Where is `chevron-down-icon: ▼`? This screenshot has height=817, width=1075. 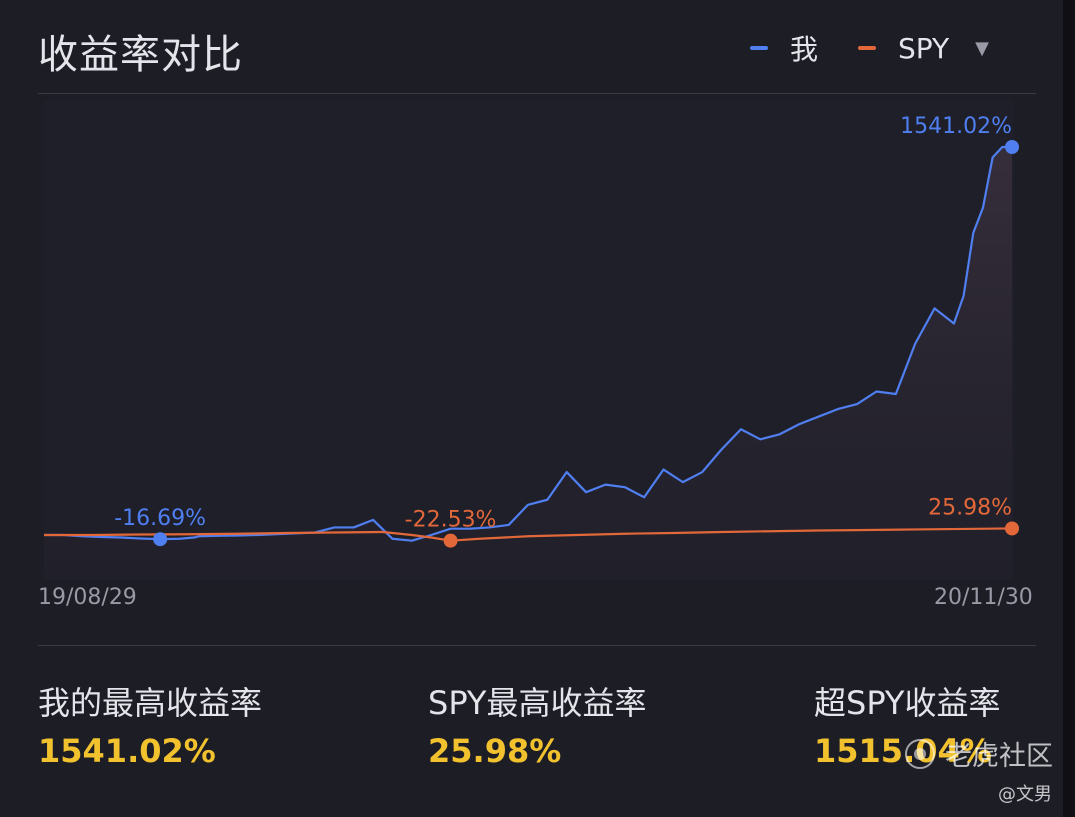
chevron-down-icon: ▼ is located at coordinates (982, 48).